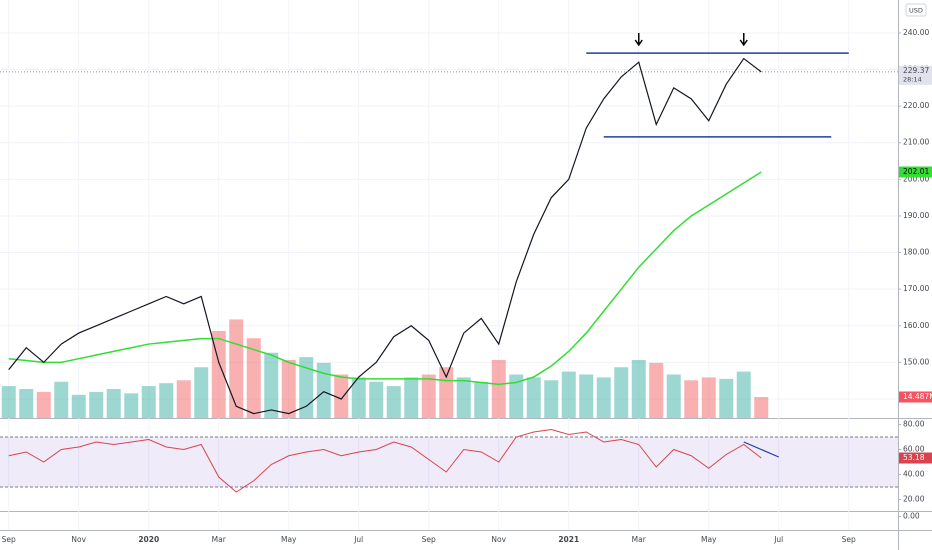 The width and height of the screenshot is (932, 550). Describe the element at coordinates (912, 79) in the screenshot. I see `countdown: 28:14` at that location.